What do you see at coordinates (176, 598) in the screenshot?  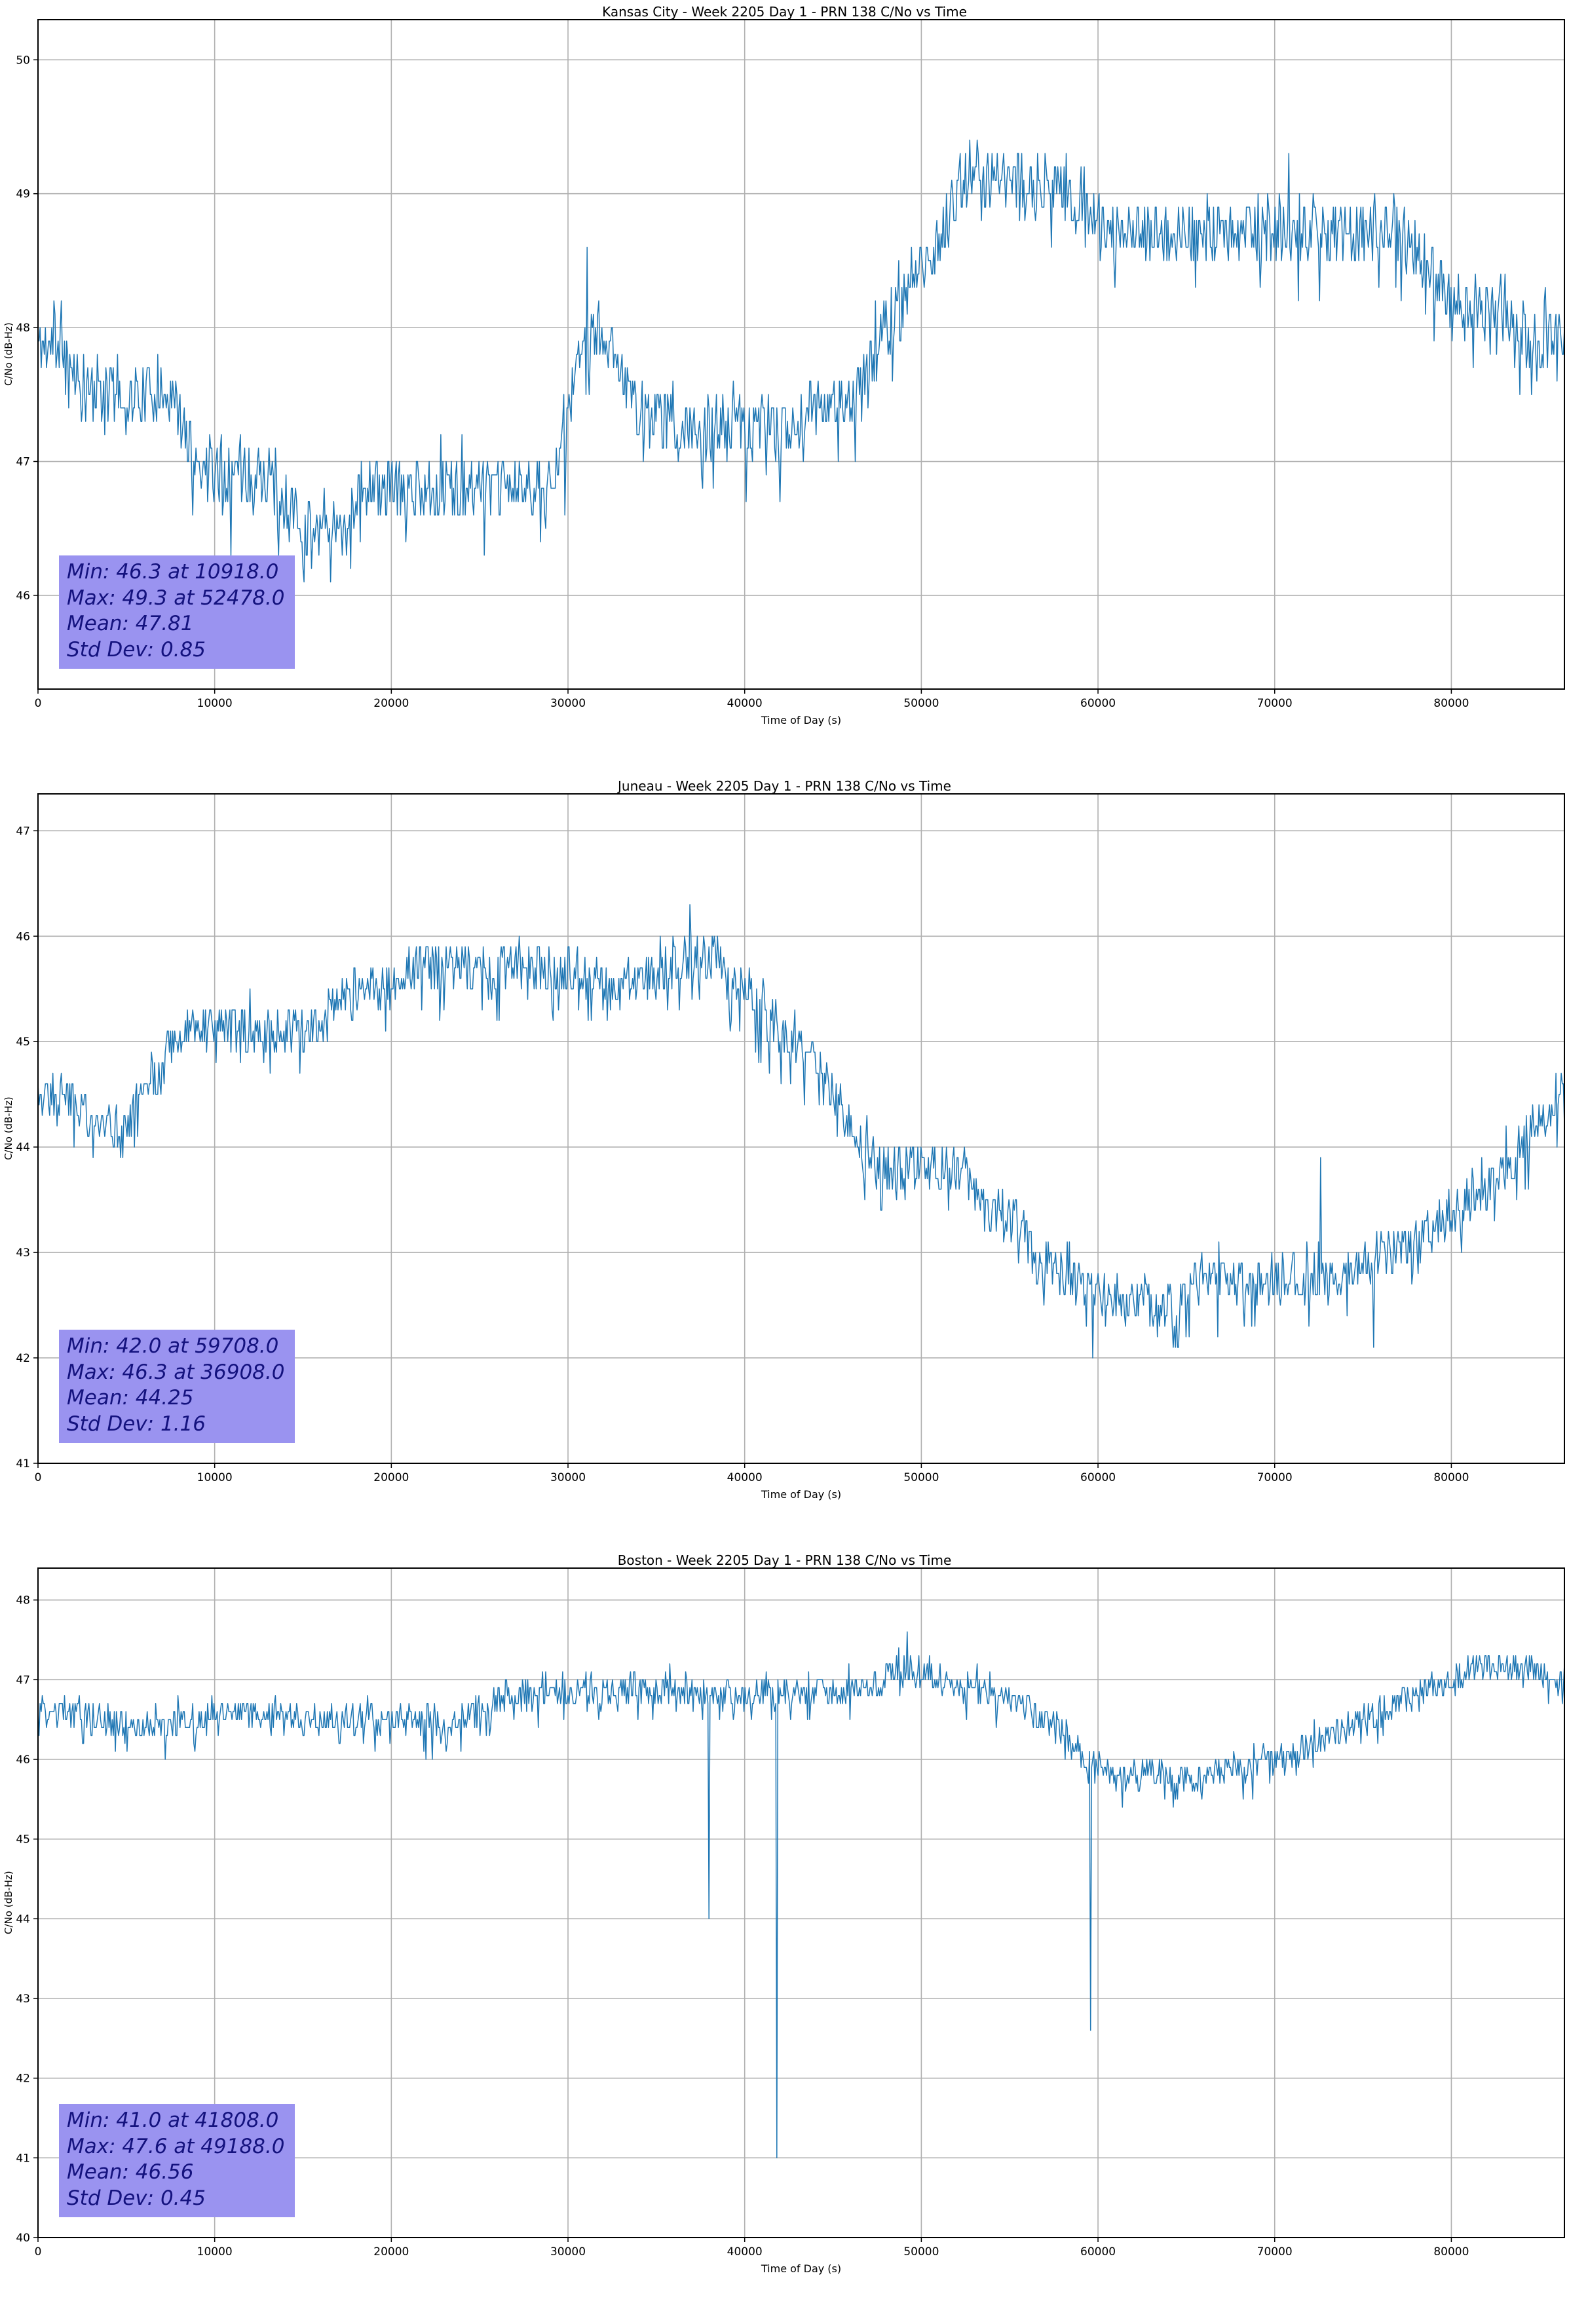 I see `stats-max: Max: 49.3 at 52478.0` at bounding box center [176, 598].